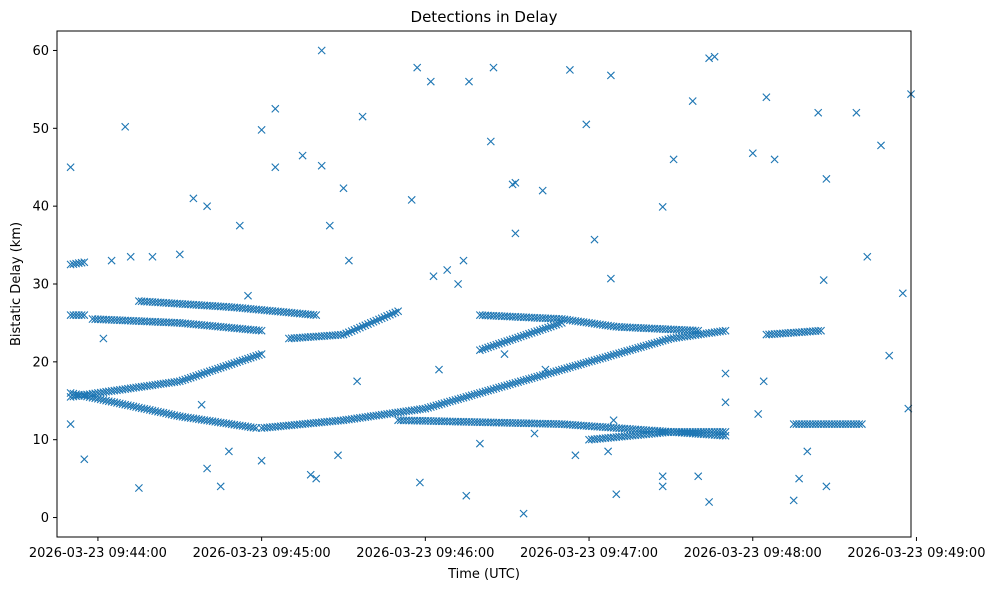 The image size is (989, 590). I want to click on y-tick-label: 10, so click(40, 440).